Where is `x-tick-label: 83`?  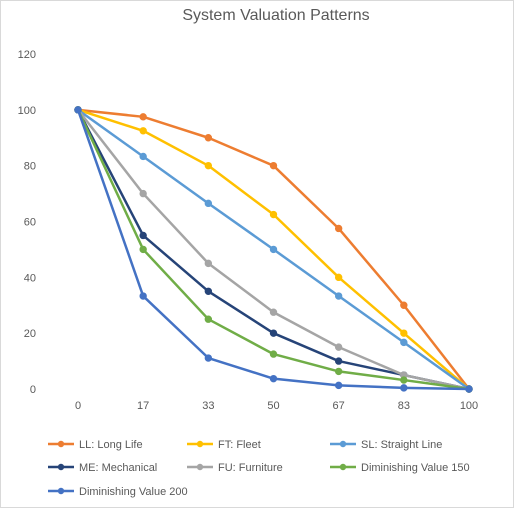
x-tick-label: 83 is located at coordinates (404, 406).